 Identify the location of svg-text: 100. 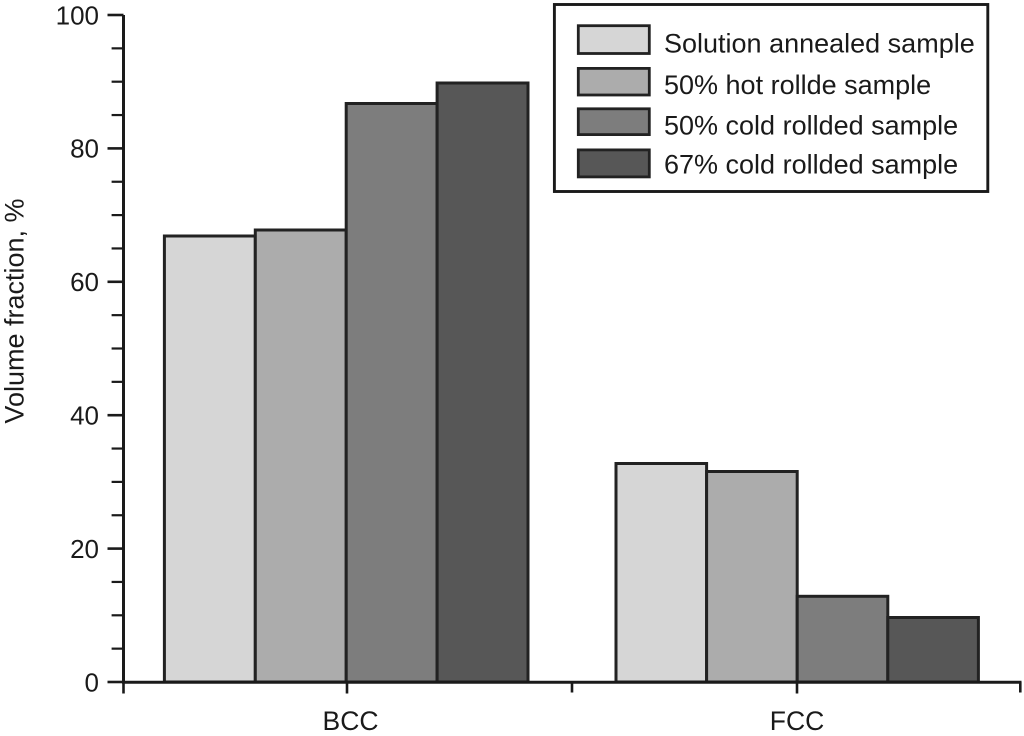
(77, 15).